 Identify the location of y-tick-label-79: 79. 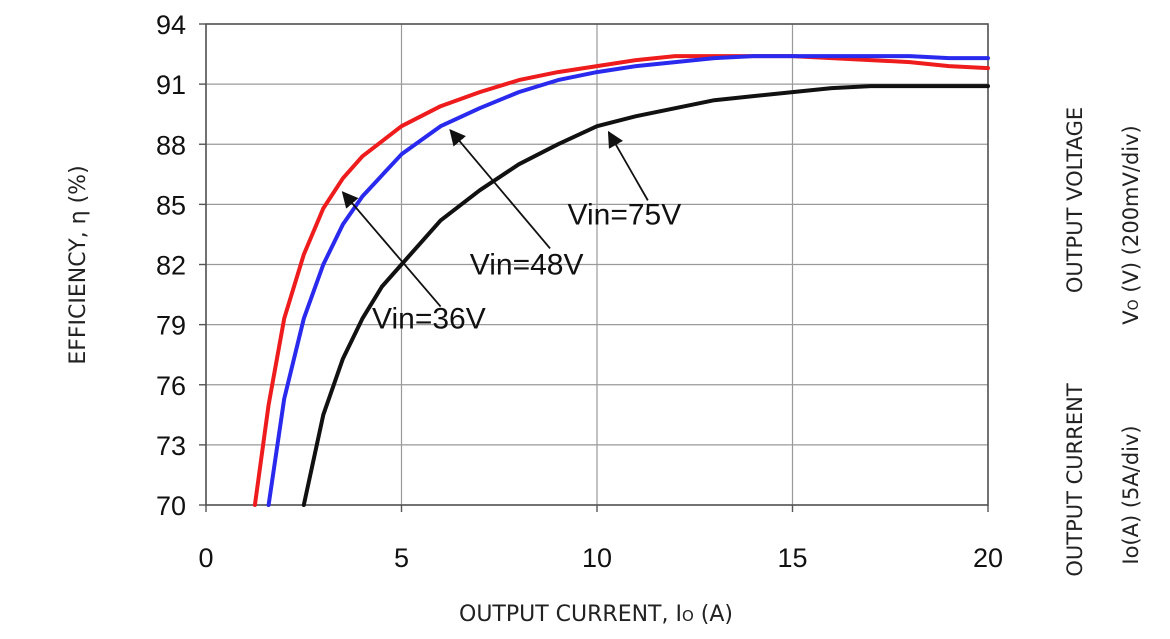
(171, 326).